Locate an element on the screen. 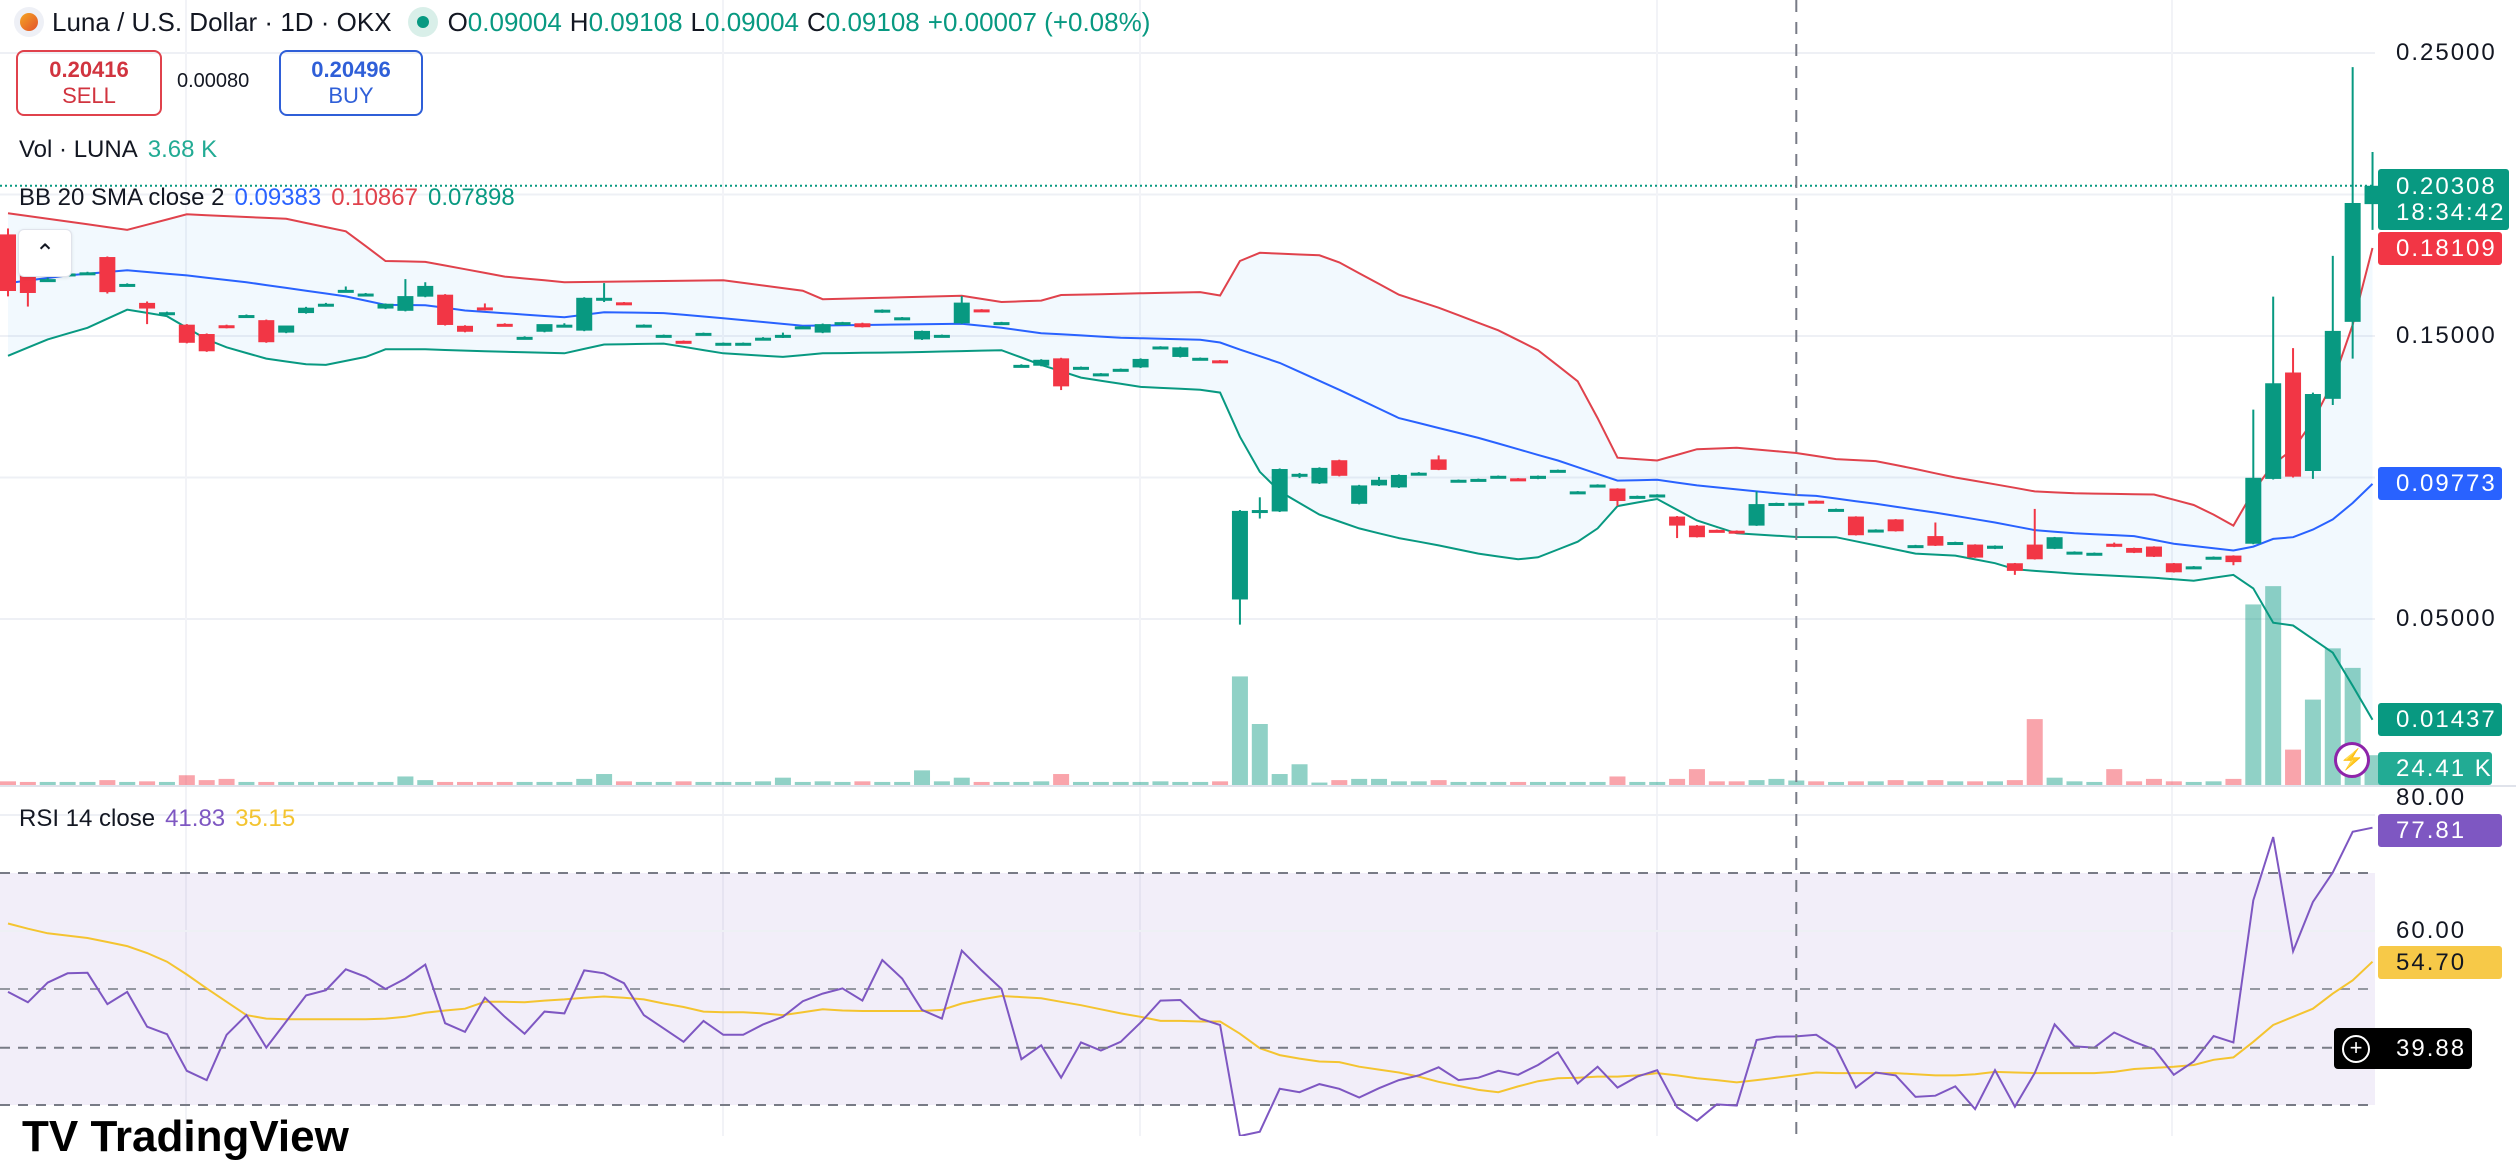 Image resolution: width=2516 pixels, height=1162 pixels. bb-legend: BB 20 SMA close 2 0.09383 0.10867 0.07898 is located at coordinates (267, 198).